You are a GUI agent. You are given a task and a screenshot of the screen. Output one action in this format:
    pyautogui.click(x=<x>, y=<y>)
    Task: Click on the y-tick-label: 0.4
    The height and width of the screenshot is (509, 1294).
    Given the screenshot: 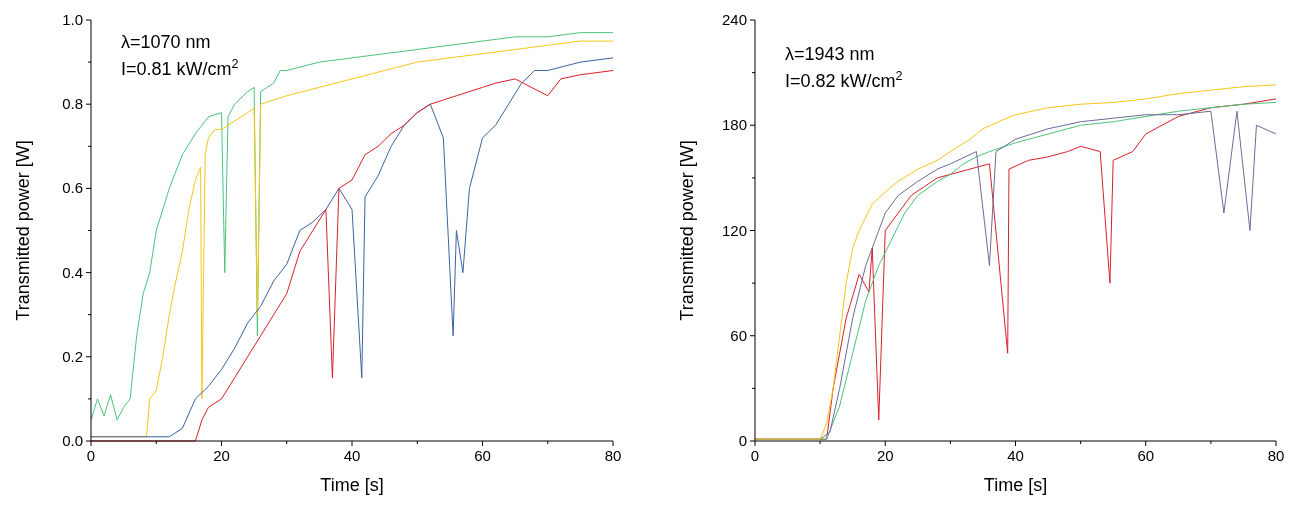 What is the action you would take?
    pyautogui.click(x=72, y=272)
    